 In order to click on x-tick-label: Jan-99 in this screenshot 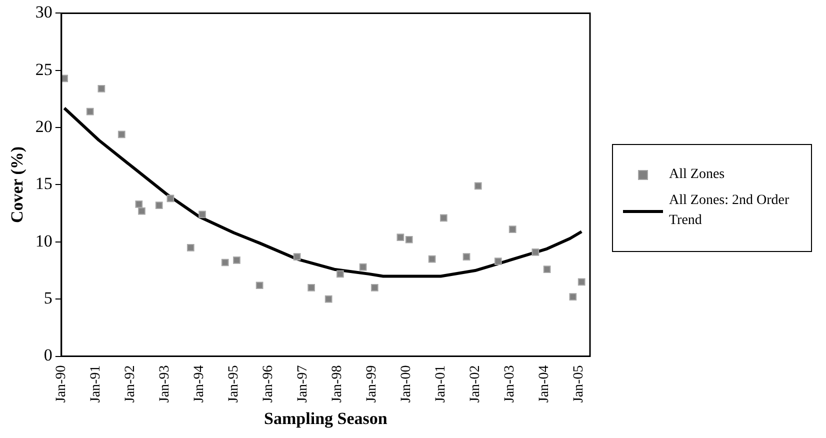, I will do `click(372, 384)`.